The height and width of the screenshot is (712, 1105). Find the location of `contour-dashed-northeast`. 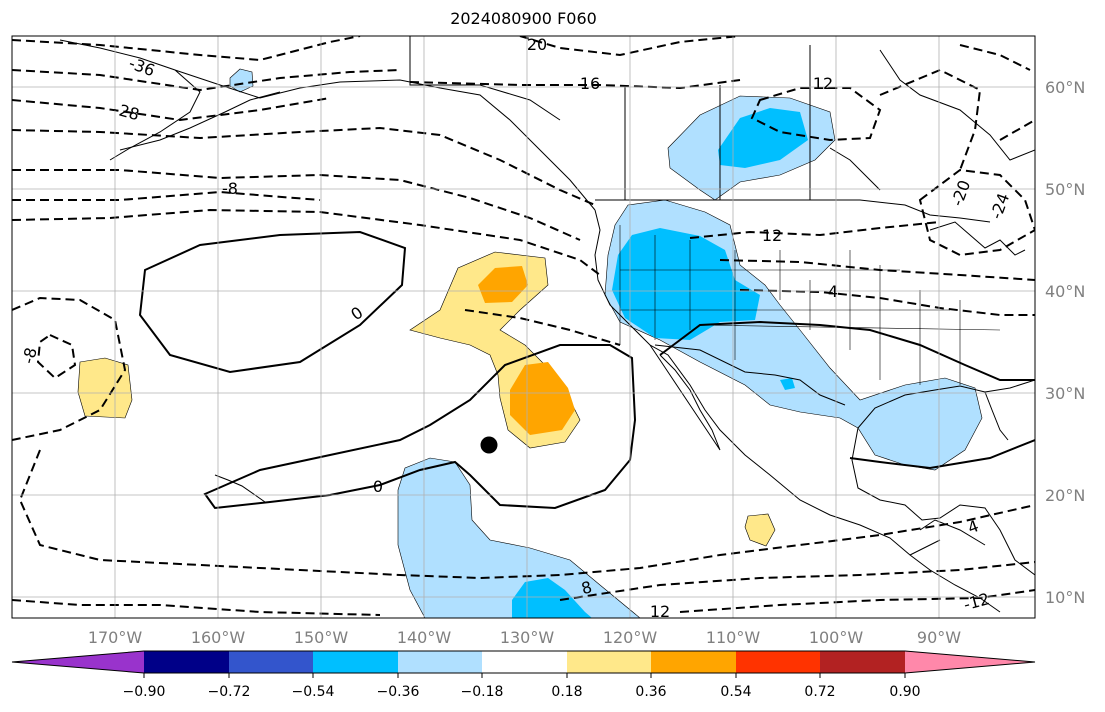

contour-dashed-northeast is located at coordinates (995, 57).